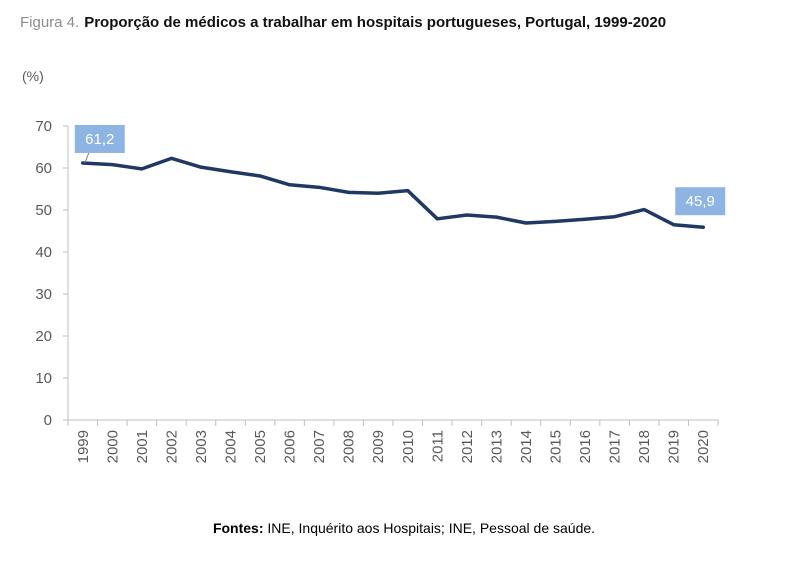 This screenshot has width=808, height=561. I want to click on x-tick-label: 2002, so click(171, 446).